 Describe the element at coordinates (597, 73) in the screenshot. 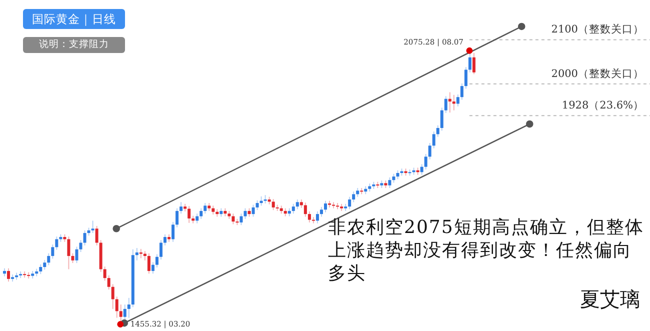

I see `ref-line-label: 2000（整数关口）` at that location.